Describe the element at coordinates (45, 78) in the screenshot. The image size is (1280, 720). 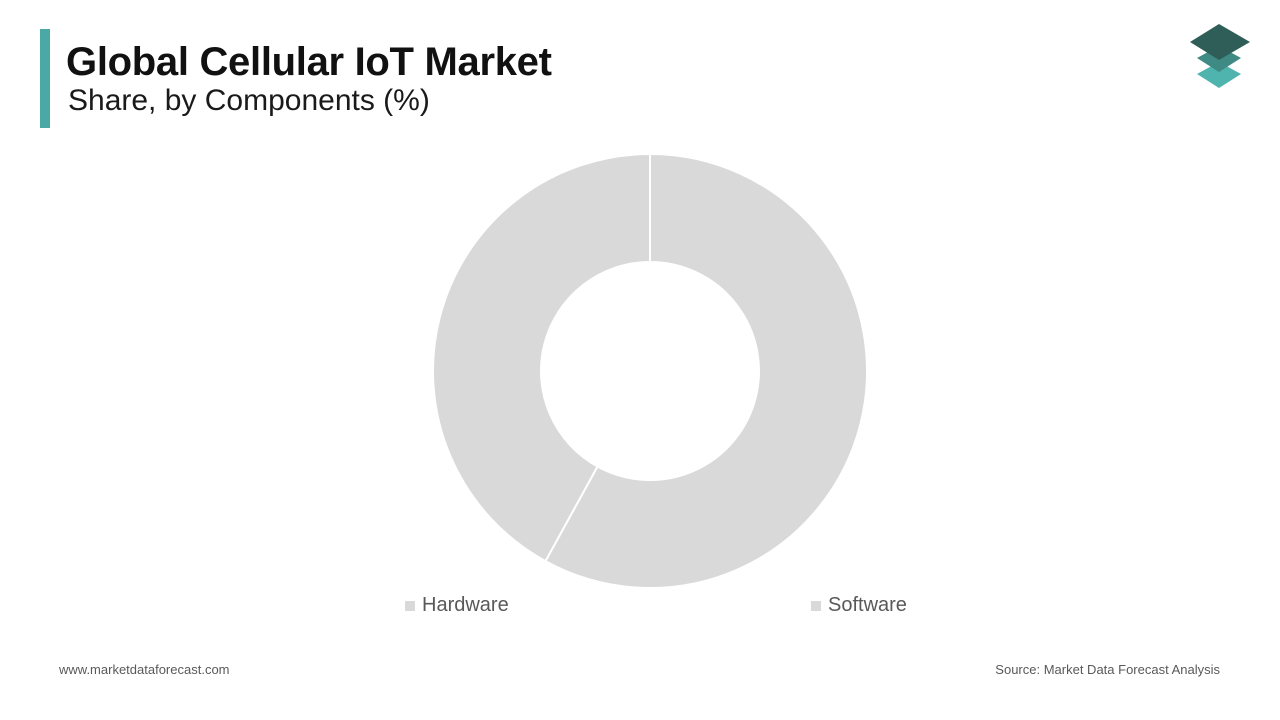
I see `title-accent-bar` at that location.